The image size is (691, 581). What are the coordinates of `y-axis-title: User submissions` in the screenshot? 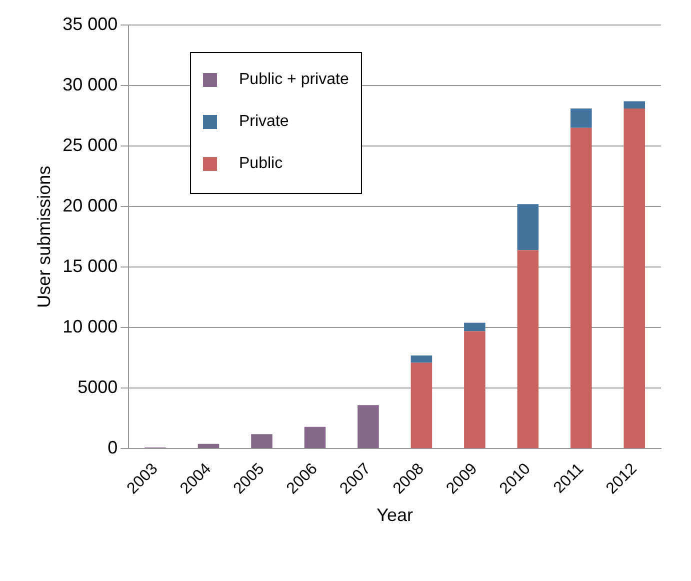 It's located at (44, 237).